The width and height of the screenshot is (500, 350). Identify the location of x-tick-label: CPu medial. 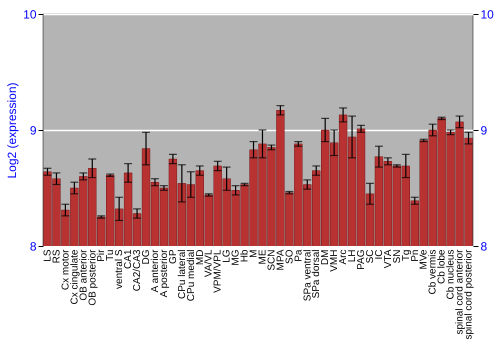
(191, 276).